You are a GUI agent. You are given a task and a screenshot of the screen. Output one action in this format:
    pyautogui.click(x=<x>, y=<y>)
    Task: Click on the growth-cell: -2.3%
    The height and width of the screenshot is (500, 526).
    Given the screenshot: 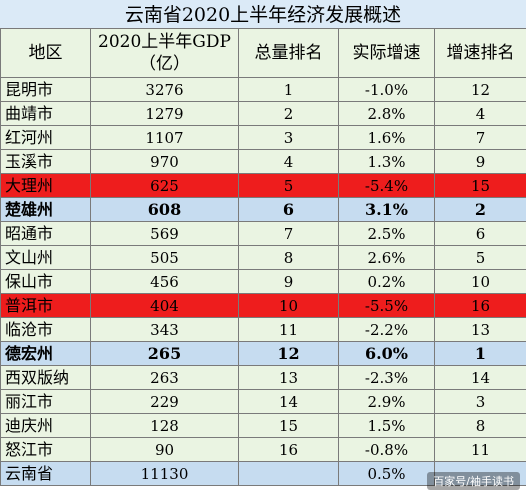 What is the action you would take?
    pyautogui.click(x=386, y=377)
    